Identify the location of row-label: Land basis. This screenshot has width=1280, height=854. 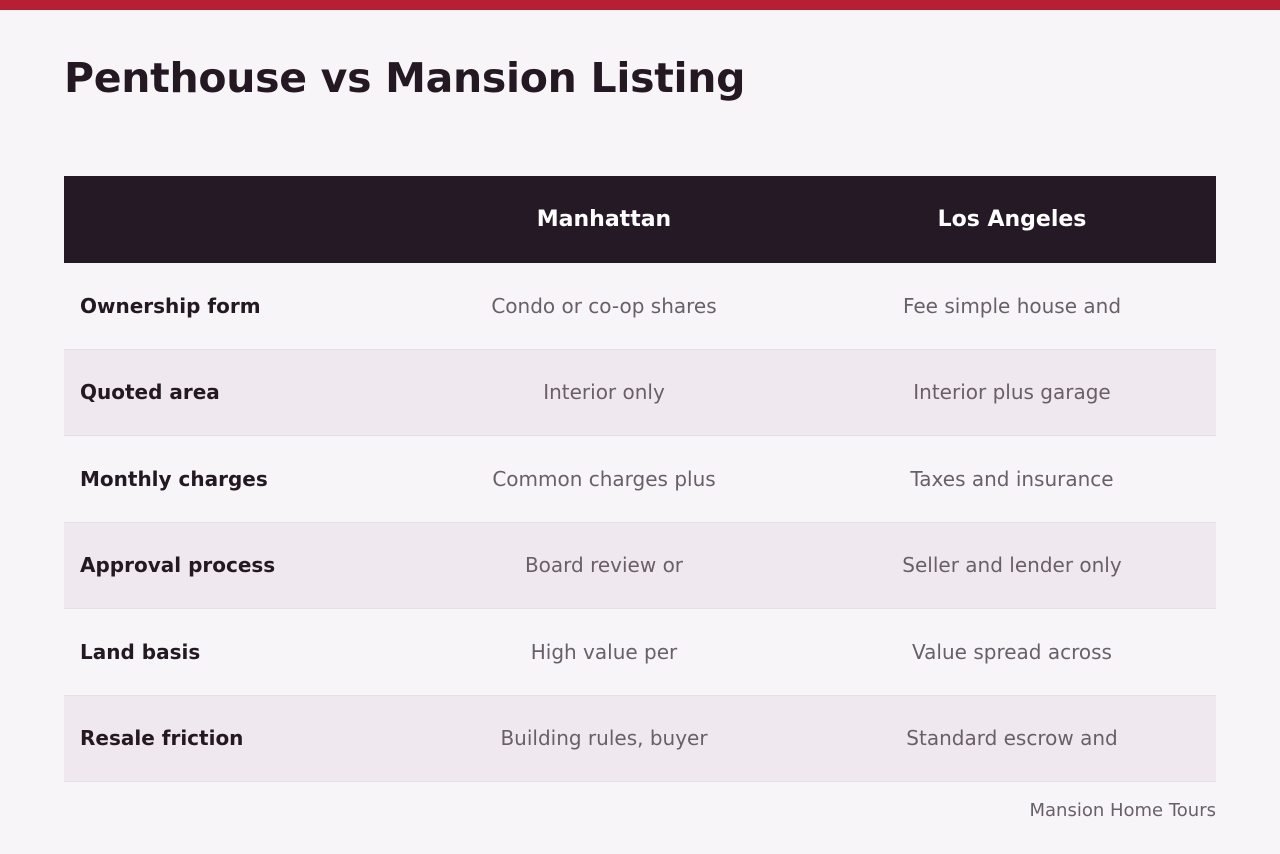
(140, 651).